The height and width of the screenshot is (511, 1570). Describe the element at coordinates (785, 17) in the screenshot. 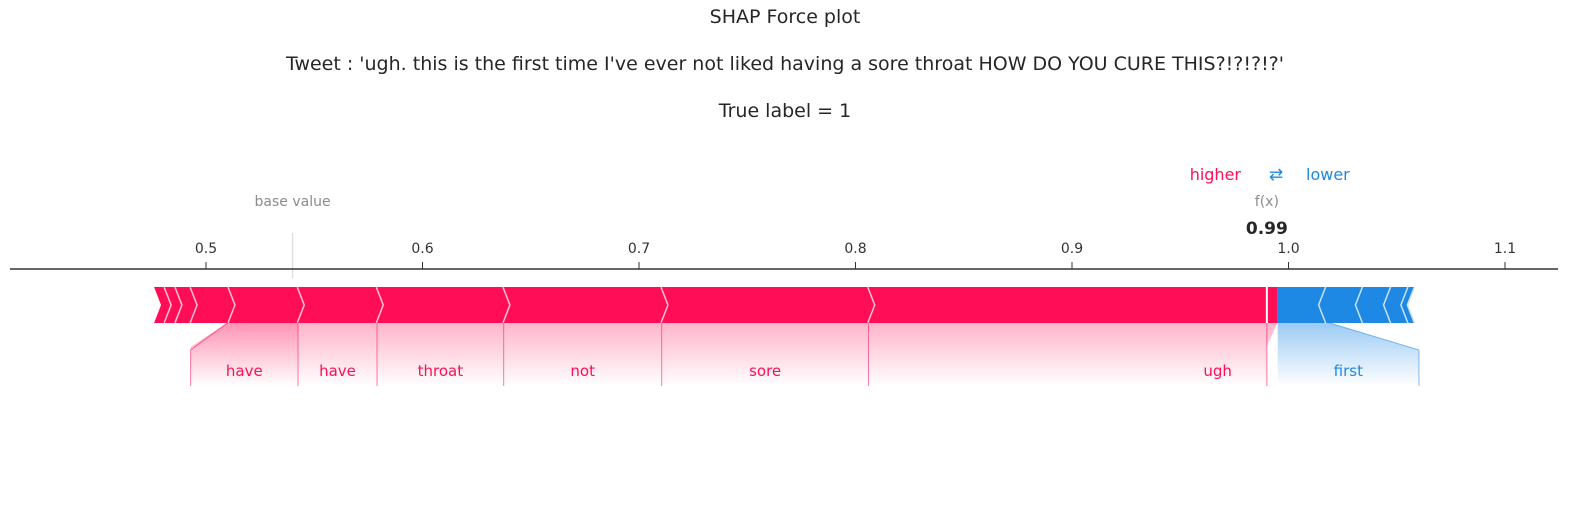

I see `chart-title: SHAP Force plot` at that location.